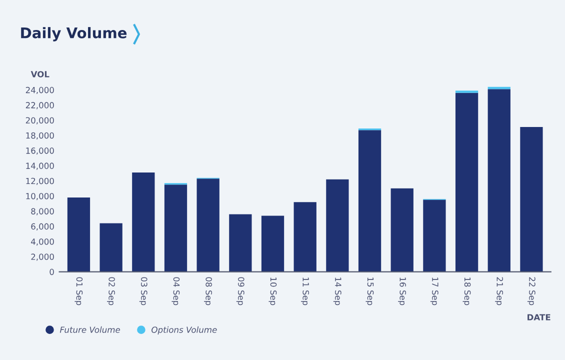 The image size is (565, 360). Describe the element at coordinates (370, 292) in the screenshot. I see `x-tick-label: 15 Sep` at that location.